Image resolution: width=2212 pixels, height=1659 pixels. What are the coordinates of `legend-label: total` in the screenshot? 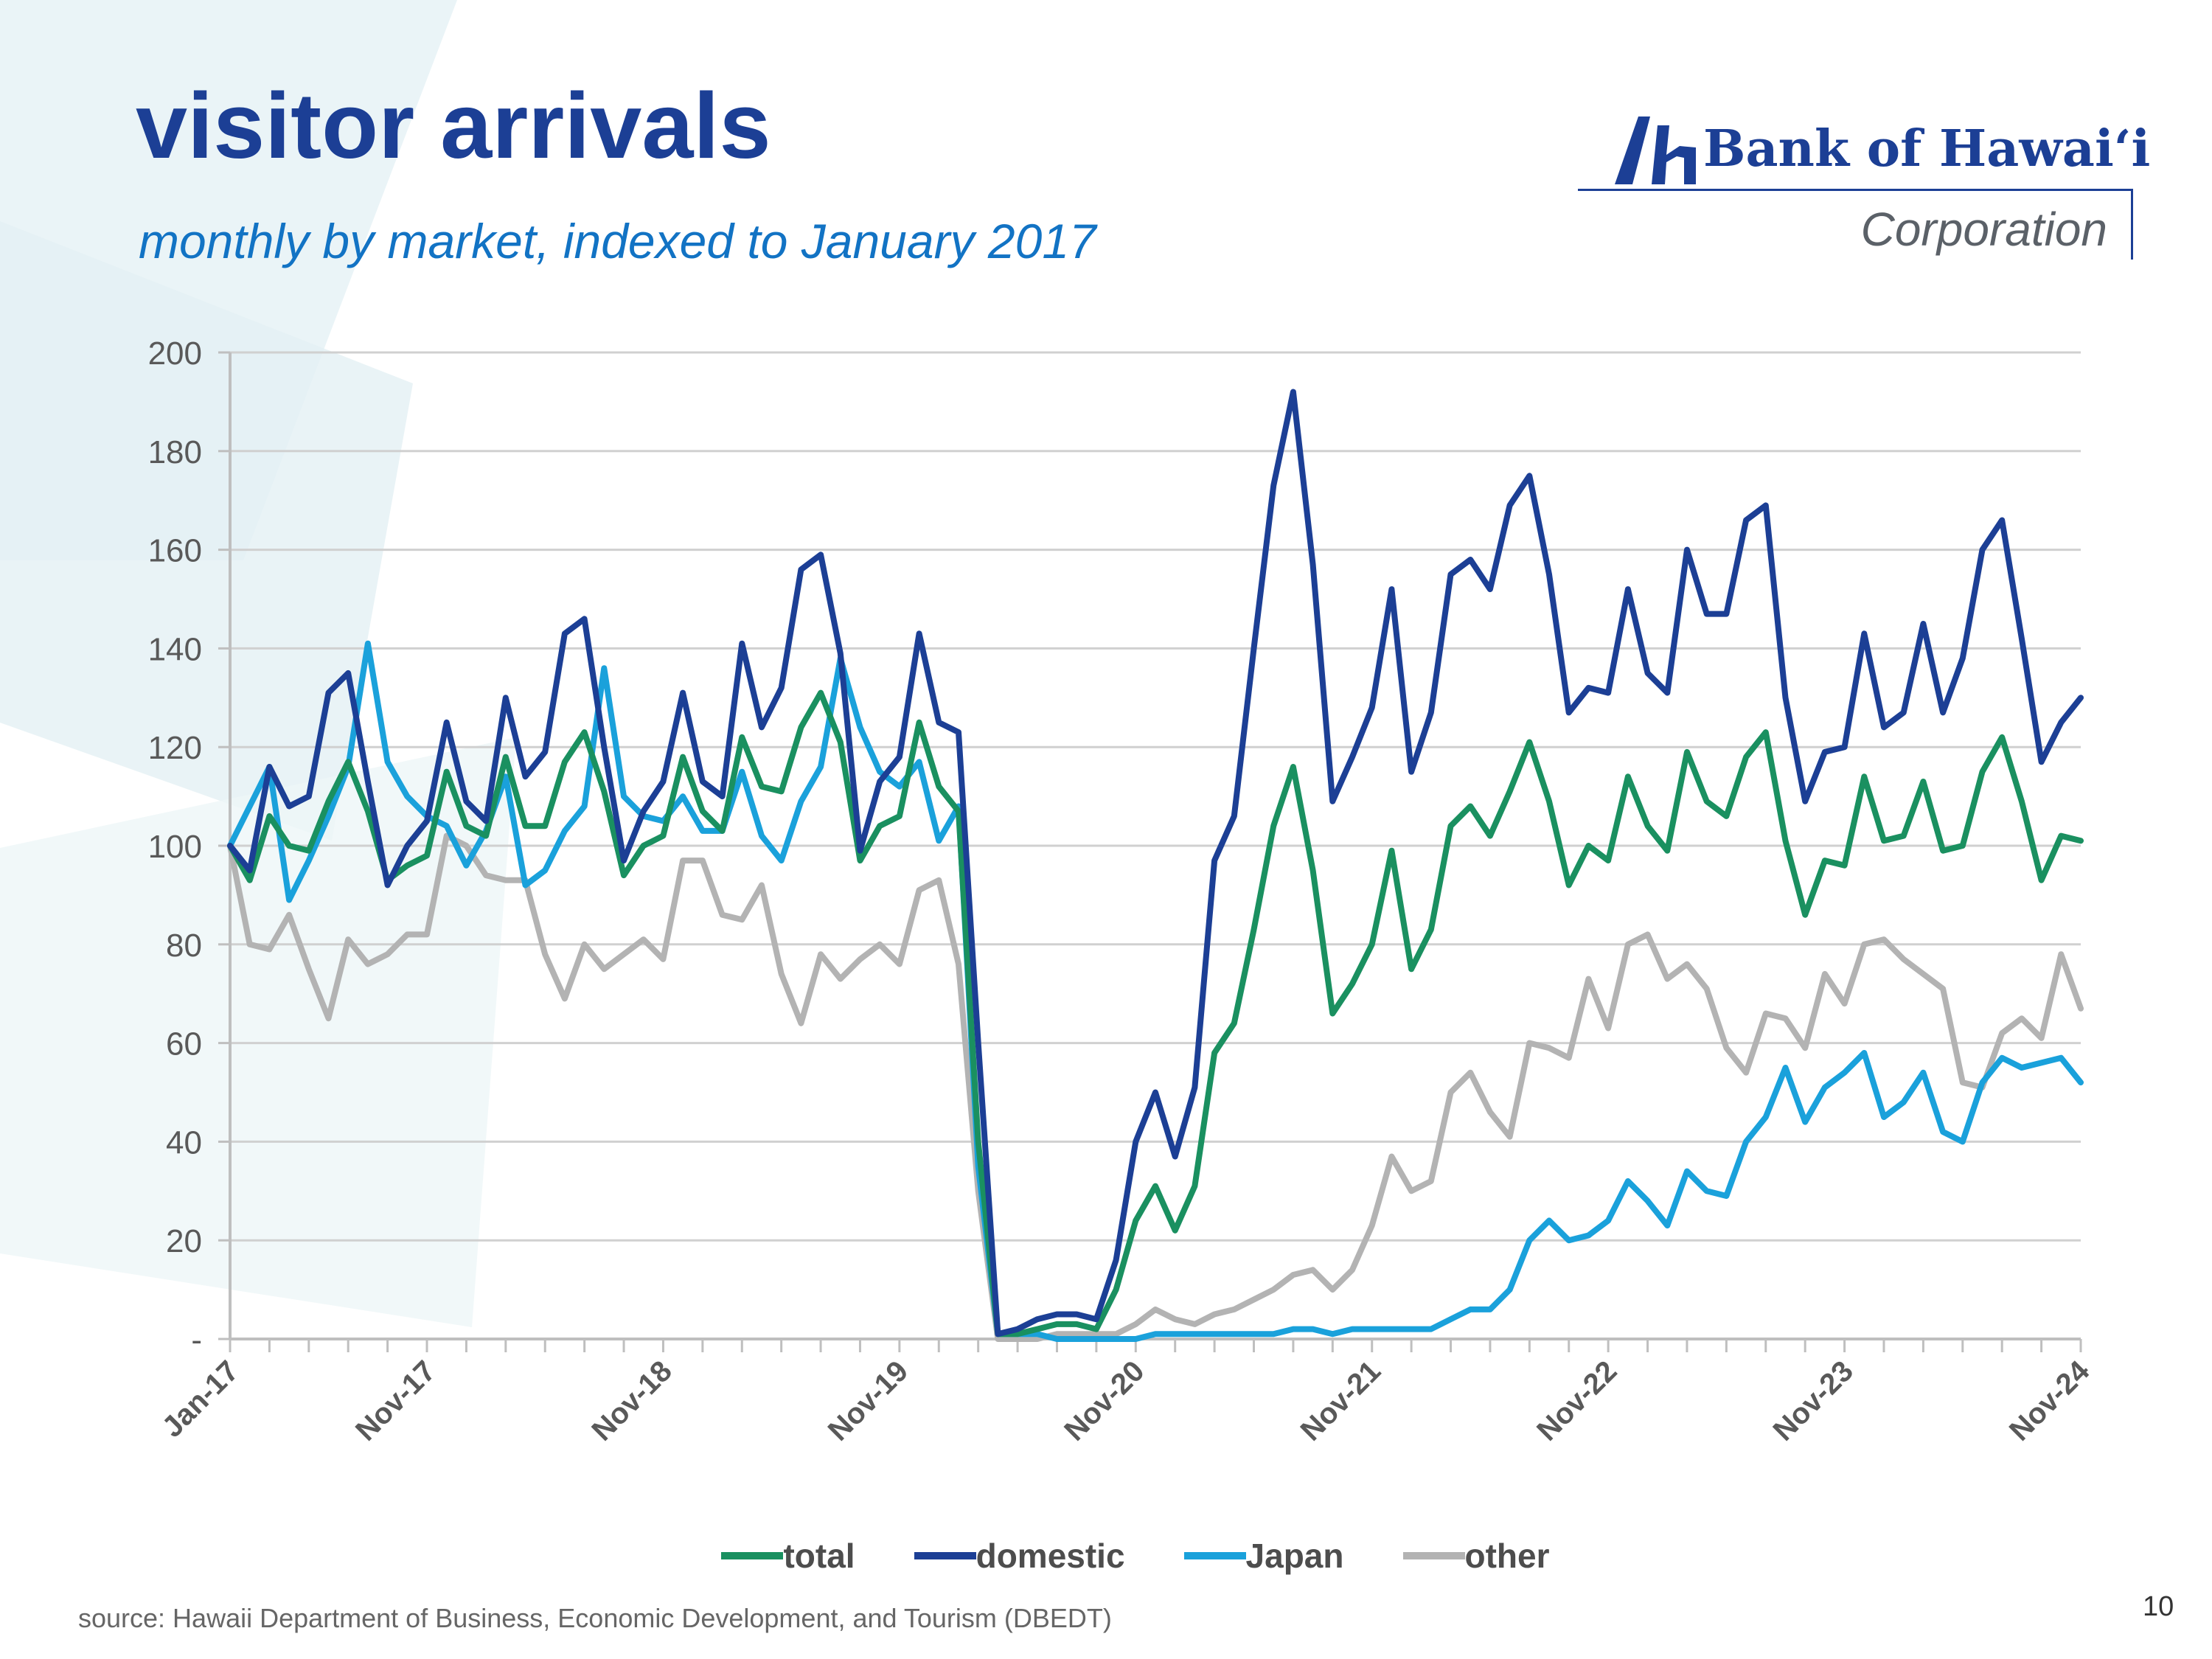 It's located at (819, 1556).